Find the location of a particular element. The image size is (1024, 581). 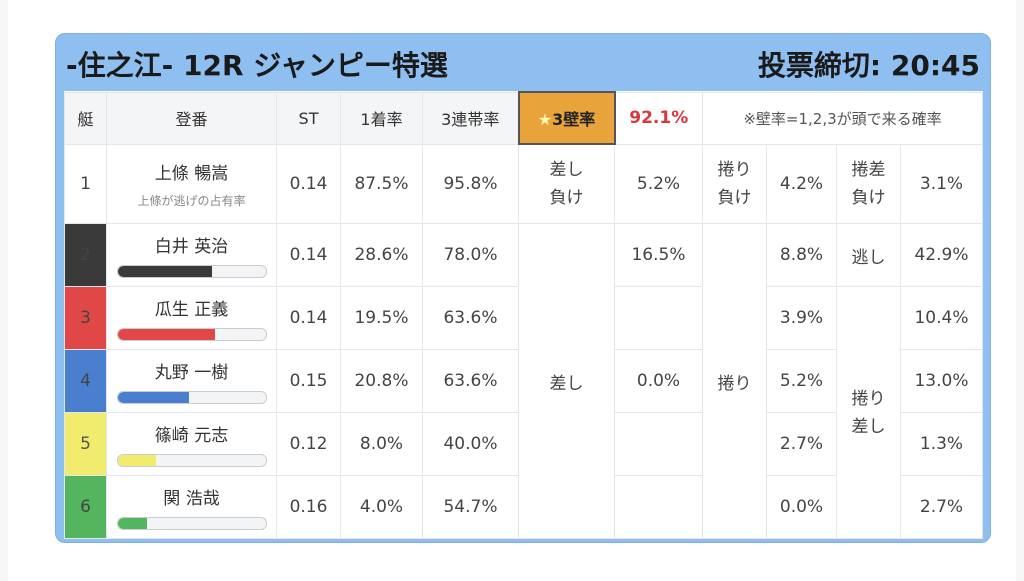

racer-cell: 上條 暢嵩 上條が逃げの占有率 is located at coordinates (191, 183).